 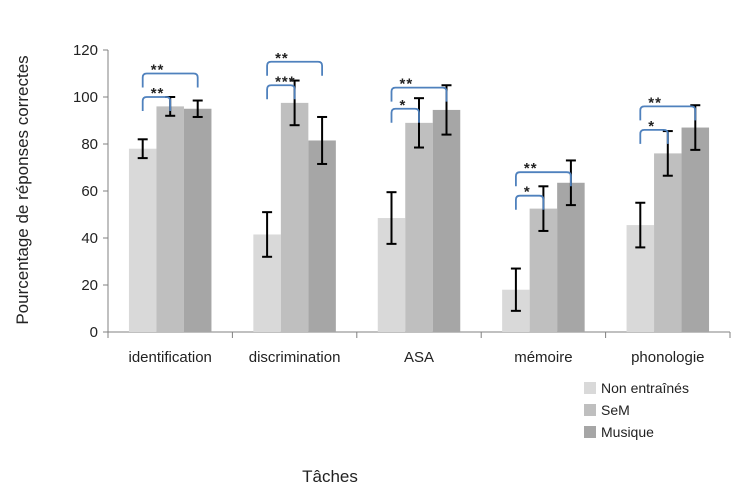 What do you see at coordinates (645, 388) in the screenshot?
I see `legend-label: Non entraînés` at bounding box center [645, 388].